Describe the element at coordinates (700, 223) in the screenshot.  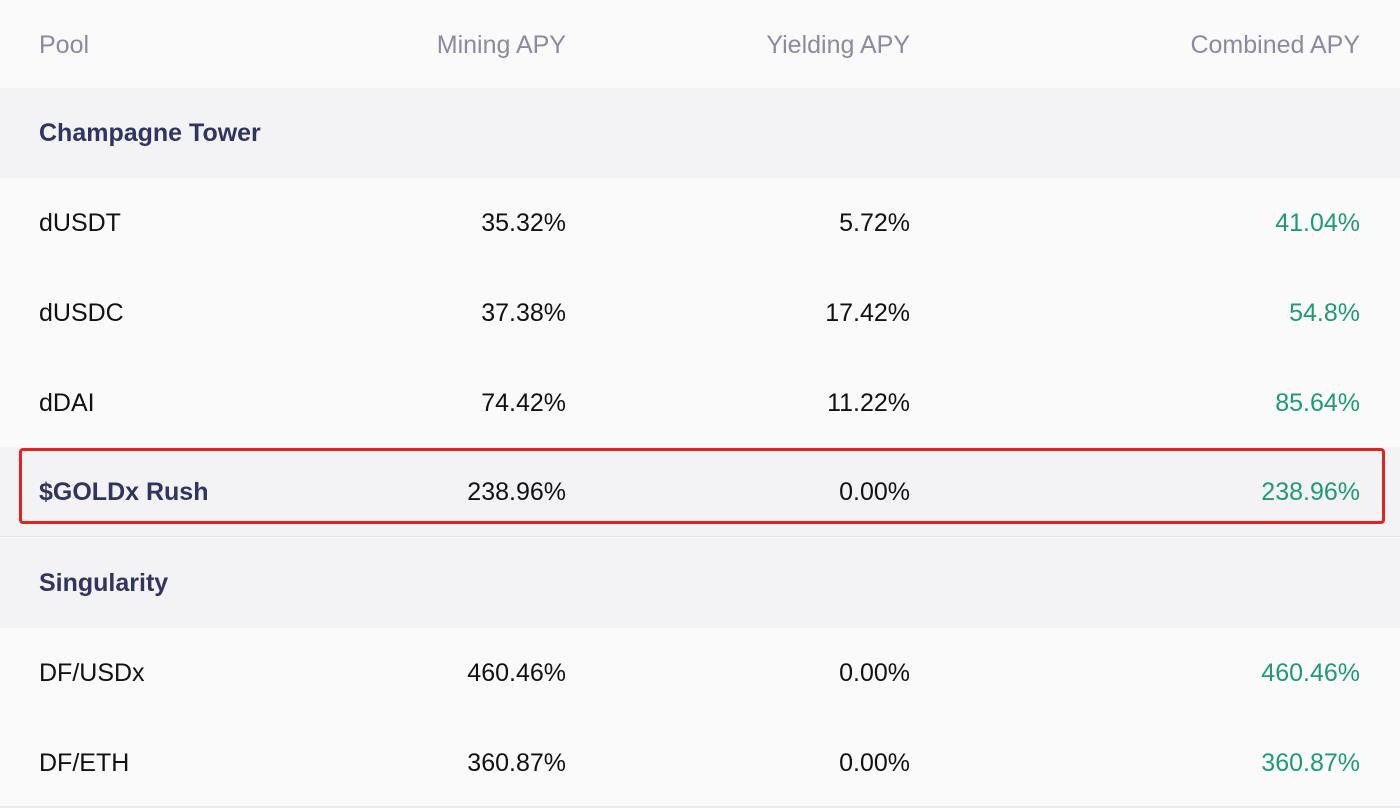
I see `table-row: dUSDT 35.32% 5.72% 41.04%` at that location.